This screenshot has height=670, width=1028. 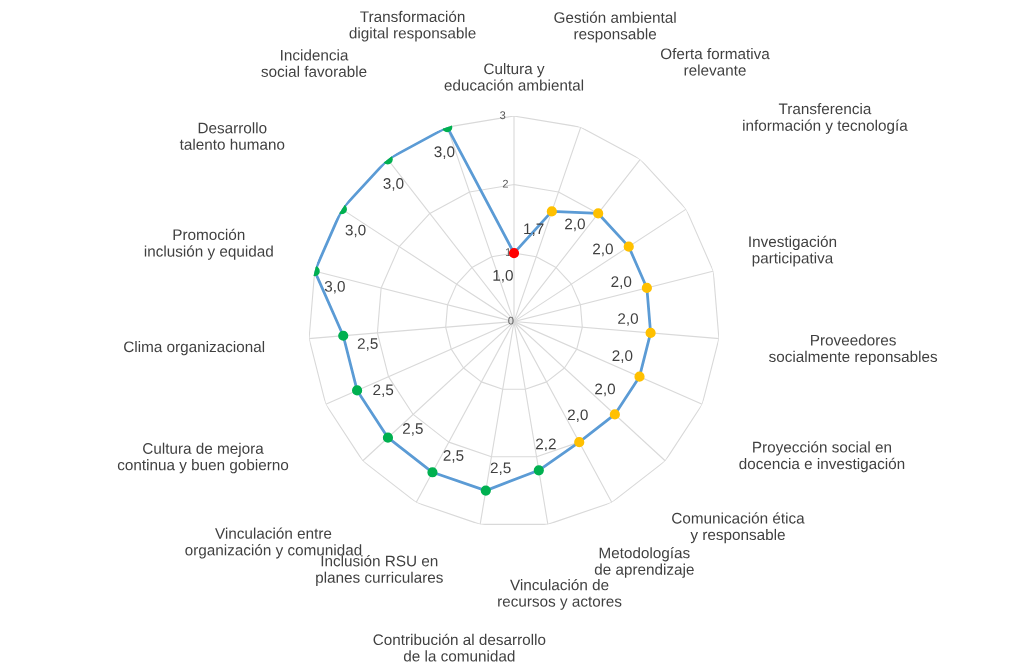 What do you see at coordinates (232, 136) in the screenshot?
I see `spoke-label: Desarrollo talento humano` at bounding box center [232, 136].